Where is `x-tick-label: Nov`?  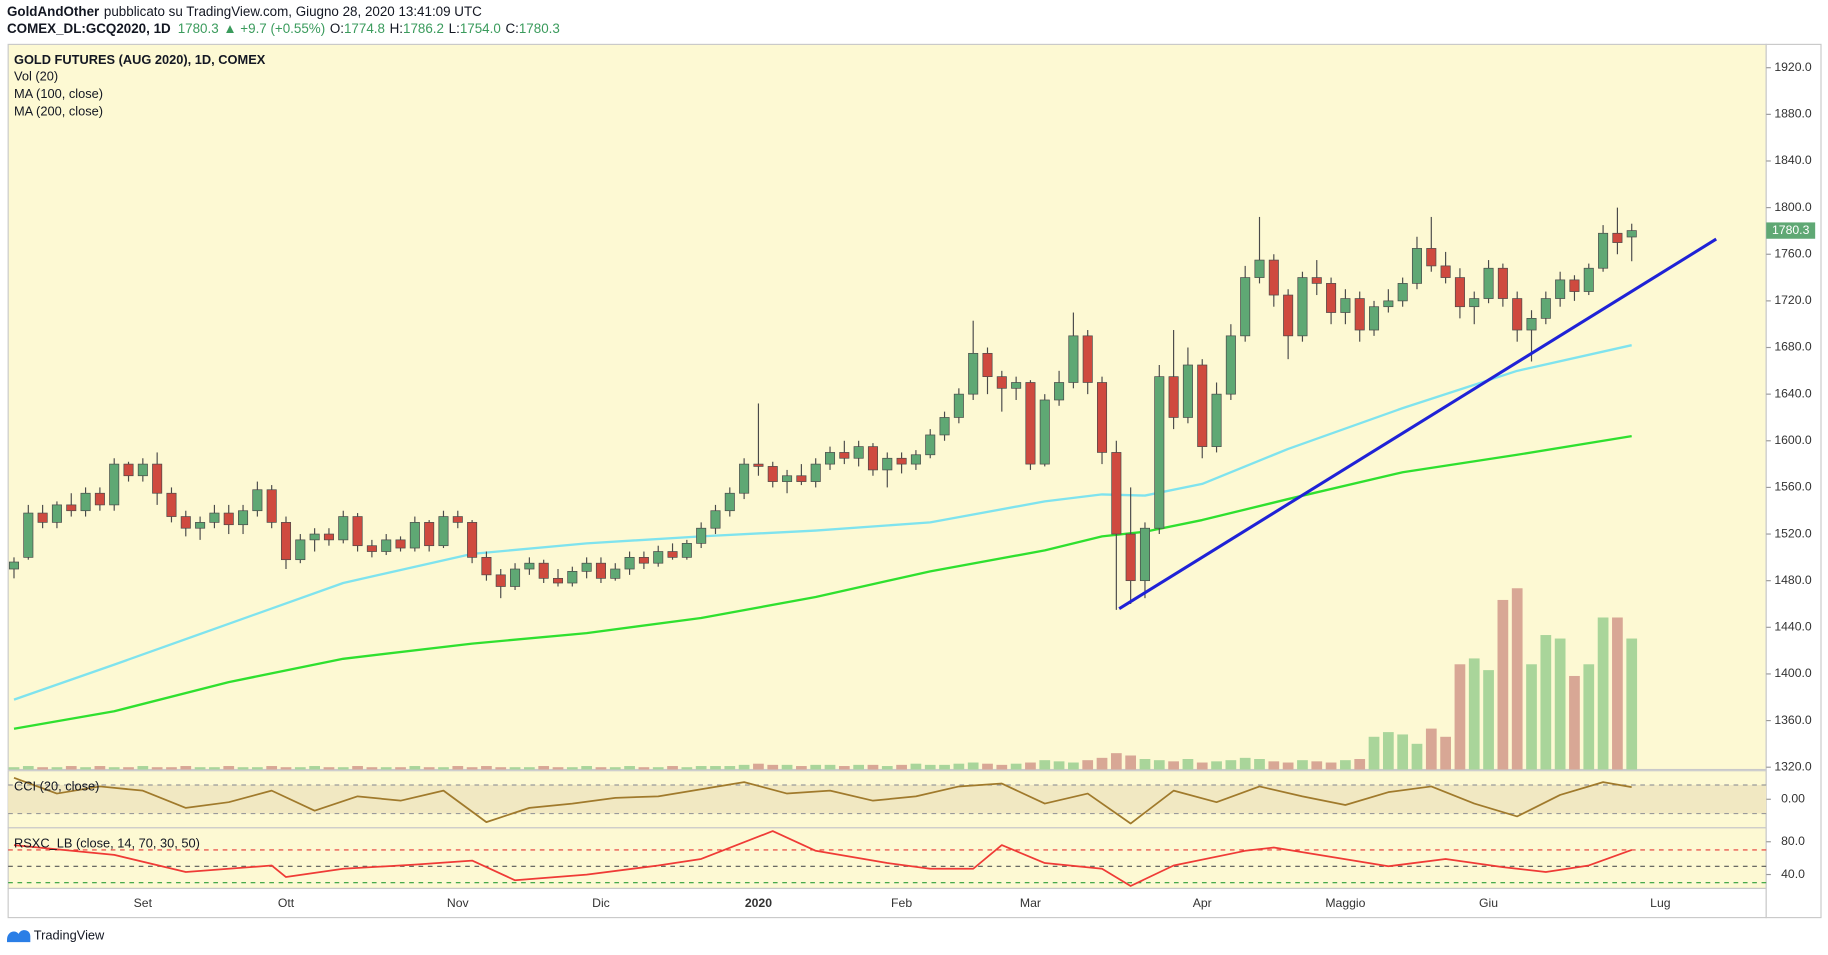 x-tick-label: Nov is located at coordinates (458, 903).